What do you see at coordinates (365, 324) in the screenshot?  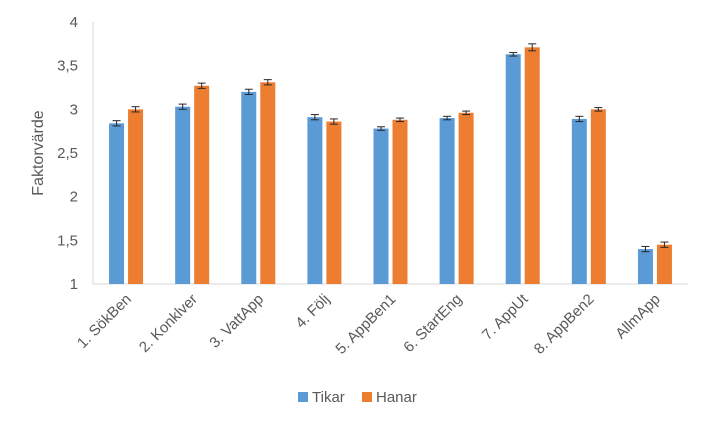 I see `x-category-label: 5. AppBen1` at bounding box center [365, 324].